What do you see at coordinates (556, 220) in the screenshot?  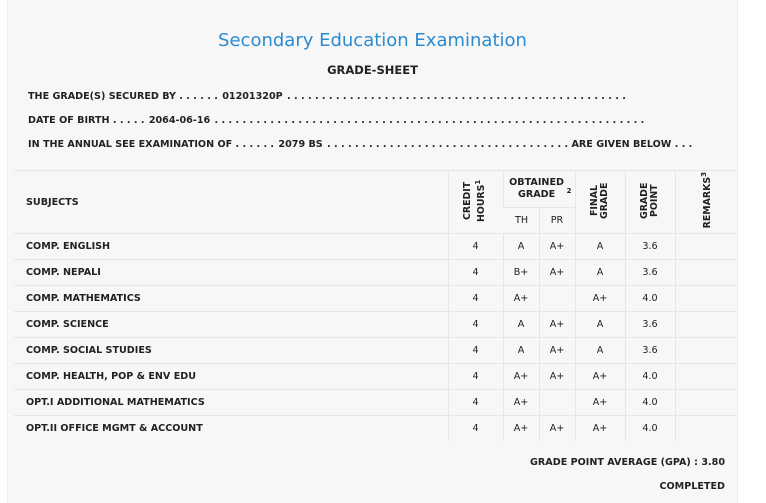 I see `header-pr: PR` at bounding box center [556, 220].